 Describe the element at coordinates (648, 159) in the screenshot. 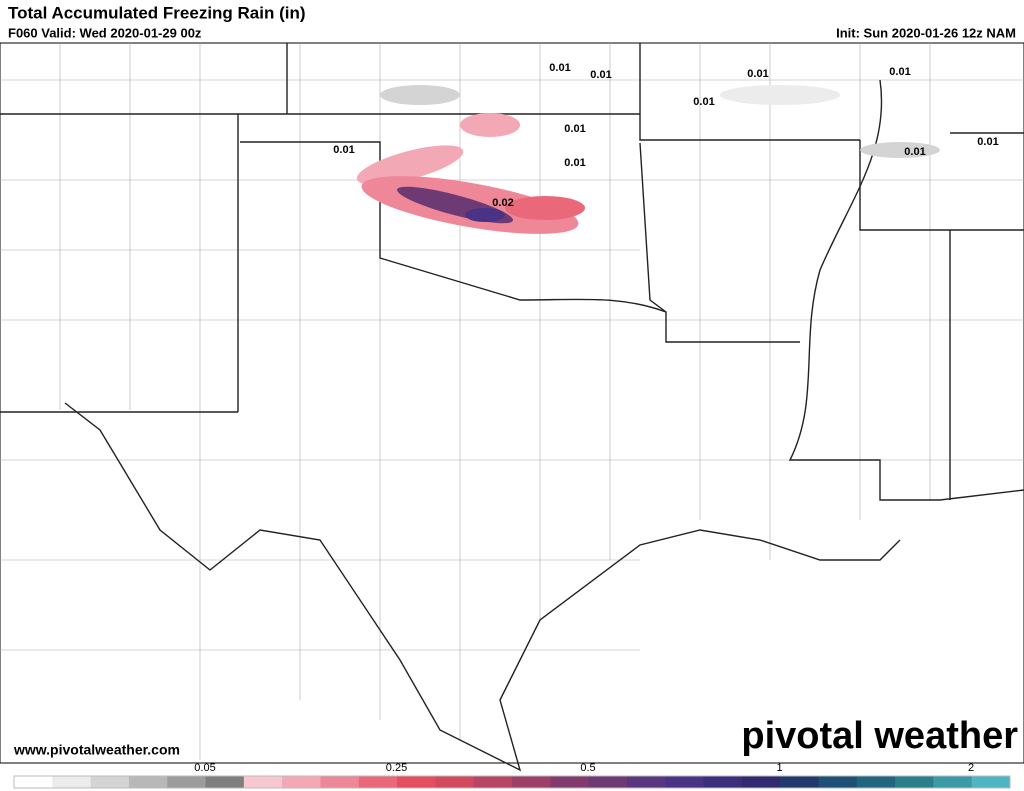

I see `precip-shading` at that location.